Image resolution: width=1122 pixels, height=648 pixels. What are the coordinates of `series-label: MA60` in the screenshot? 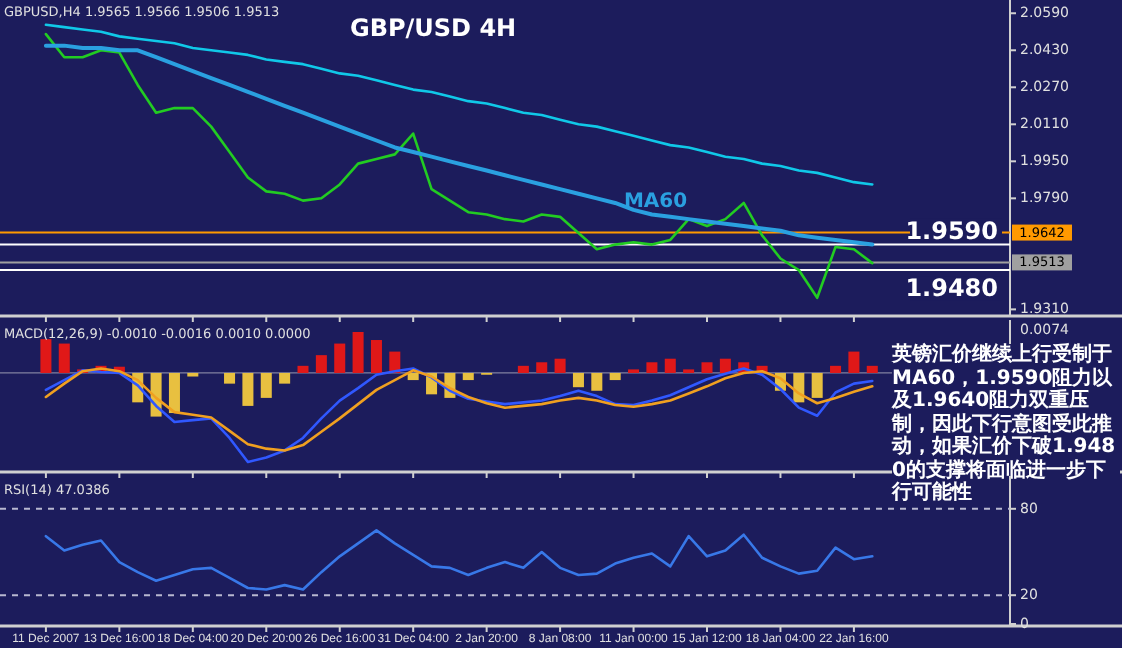 It's located at (655, 201).